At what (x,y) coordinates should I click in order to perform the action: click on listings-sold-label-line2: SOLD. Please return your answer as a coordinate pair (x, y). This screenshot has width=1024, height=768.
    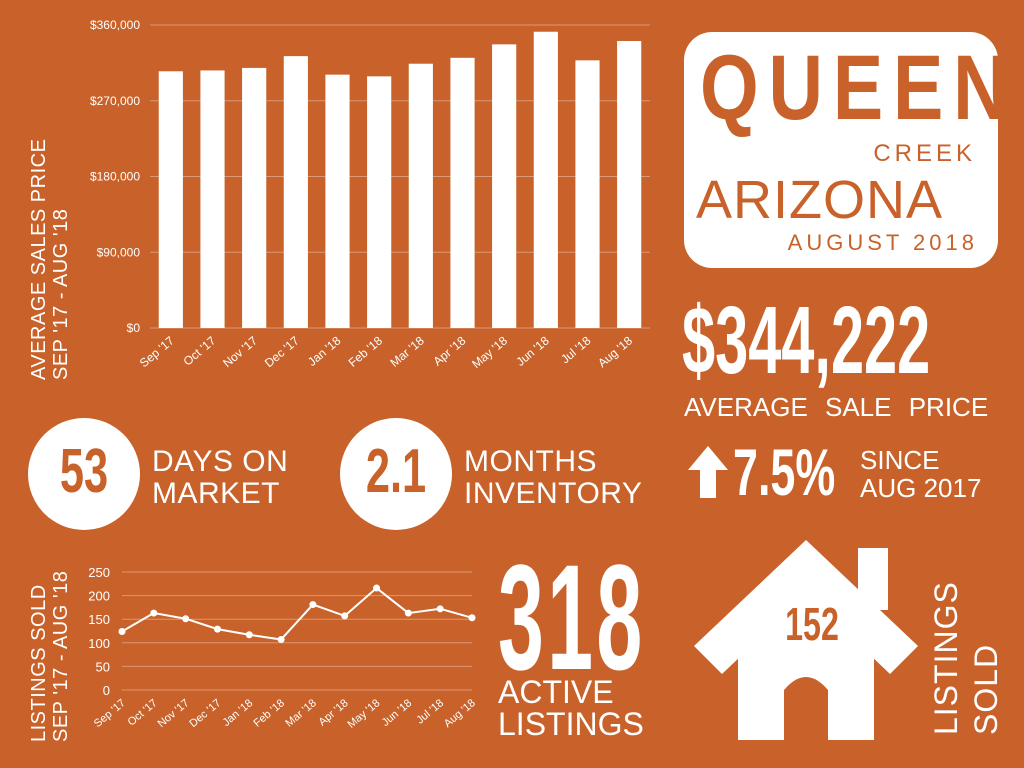
    Looking at the image, I should click on (986, 689).